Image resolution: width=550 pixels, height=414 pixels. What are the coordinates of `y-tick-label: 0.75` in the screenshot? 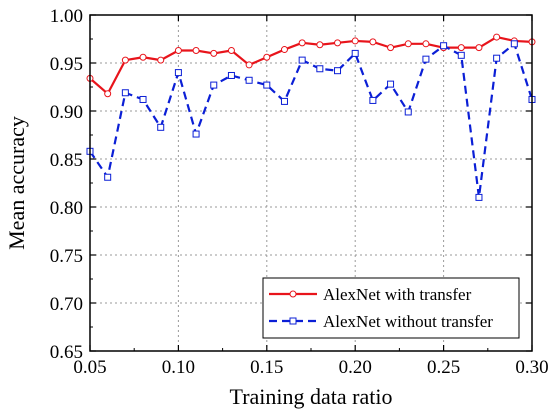 It's located at (66, 256).